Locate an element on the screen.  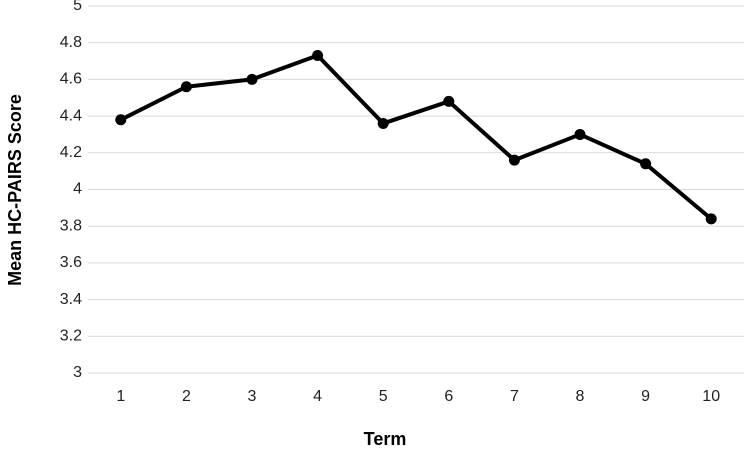
y-tick-label: 4.6 is located at coordinates (71, 79).